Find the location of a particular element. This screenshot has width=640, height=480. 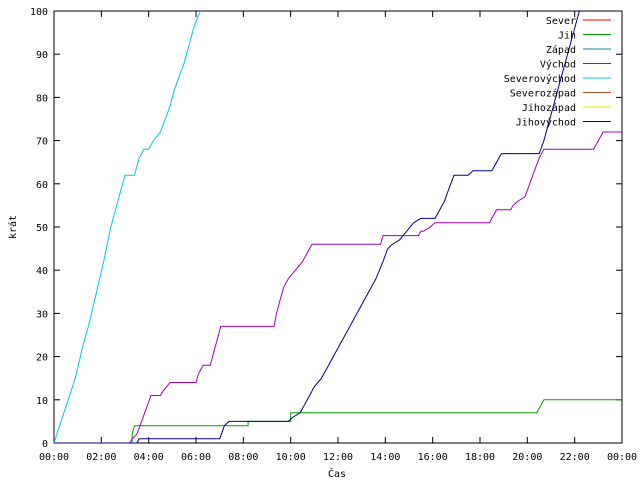

y-tick-label: 90 is located at coordinates (42, 55).